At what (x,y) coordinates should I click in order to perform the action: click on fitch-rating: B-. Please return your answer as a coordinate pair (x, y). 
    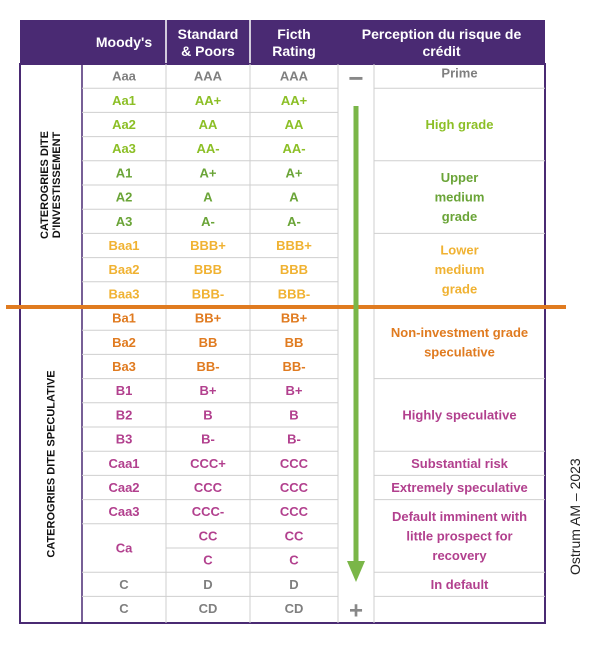
    Looking at the image, I should click on (294, 439).